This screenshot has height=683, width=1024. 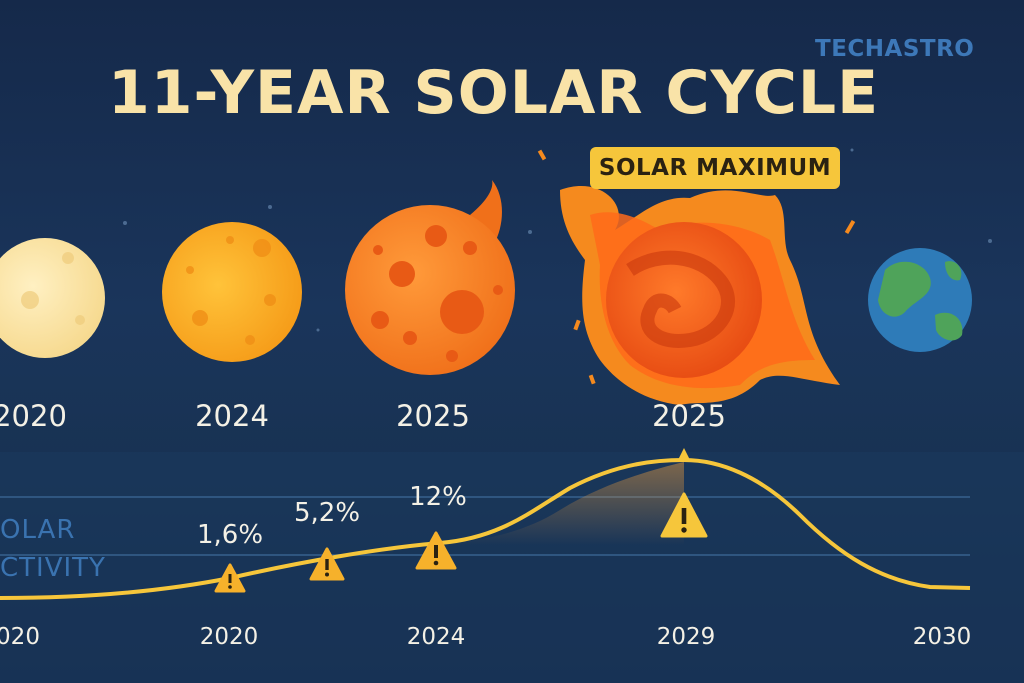 I want to click on peak-marker-tip, so click(x=684, y=455).